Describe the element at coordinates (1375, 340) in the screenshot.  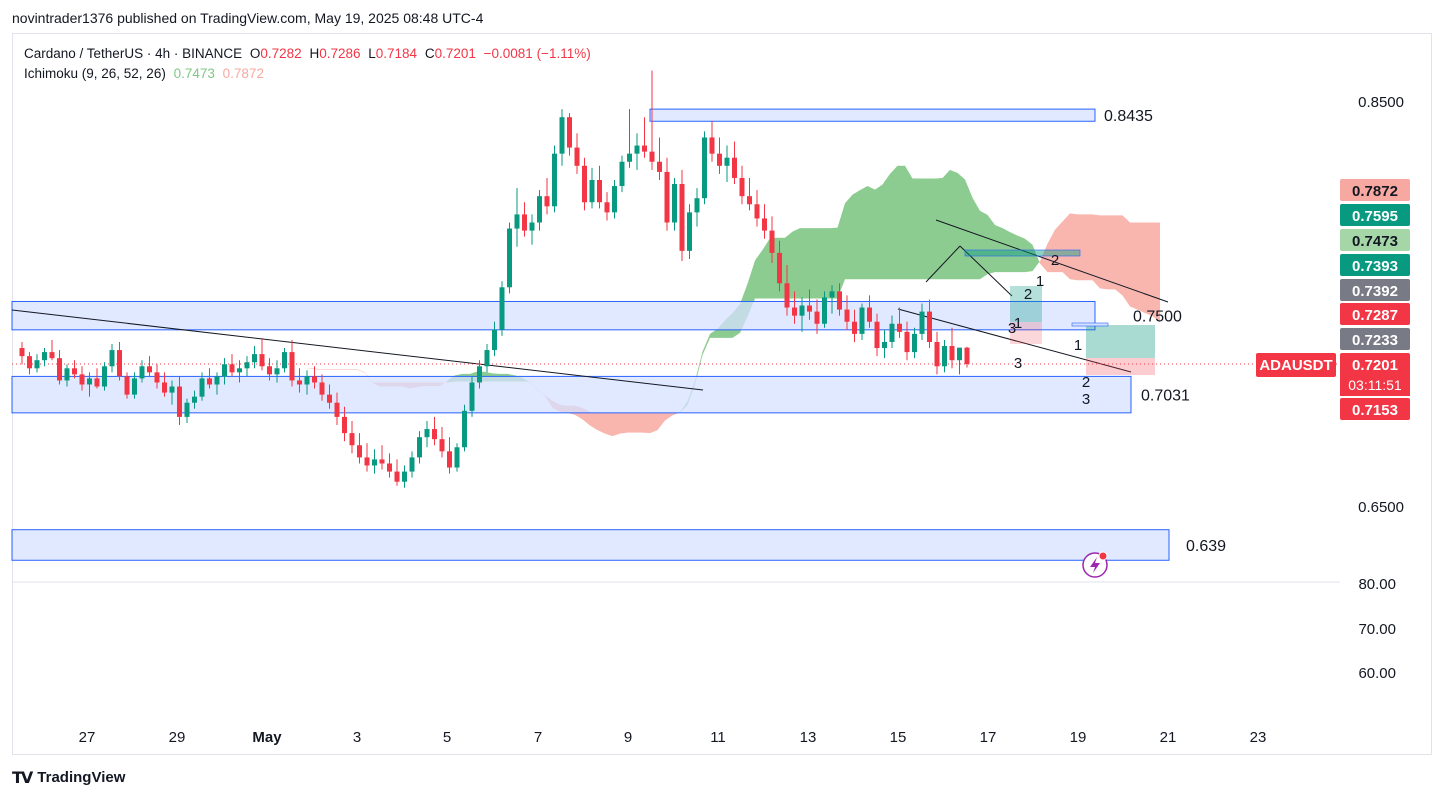
I see `price-label-text: 0.7233` at that location.